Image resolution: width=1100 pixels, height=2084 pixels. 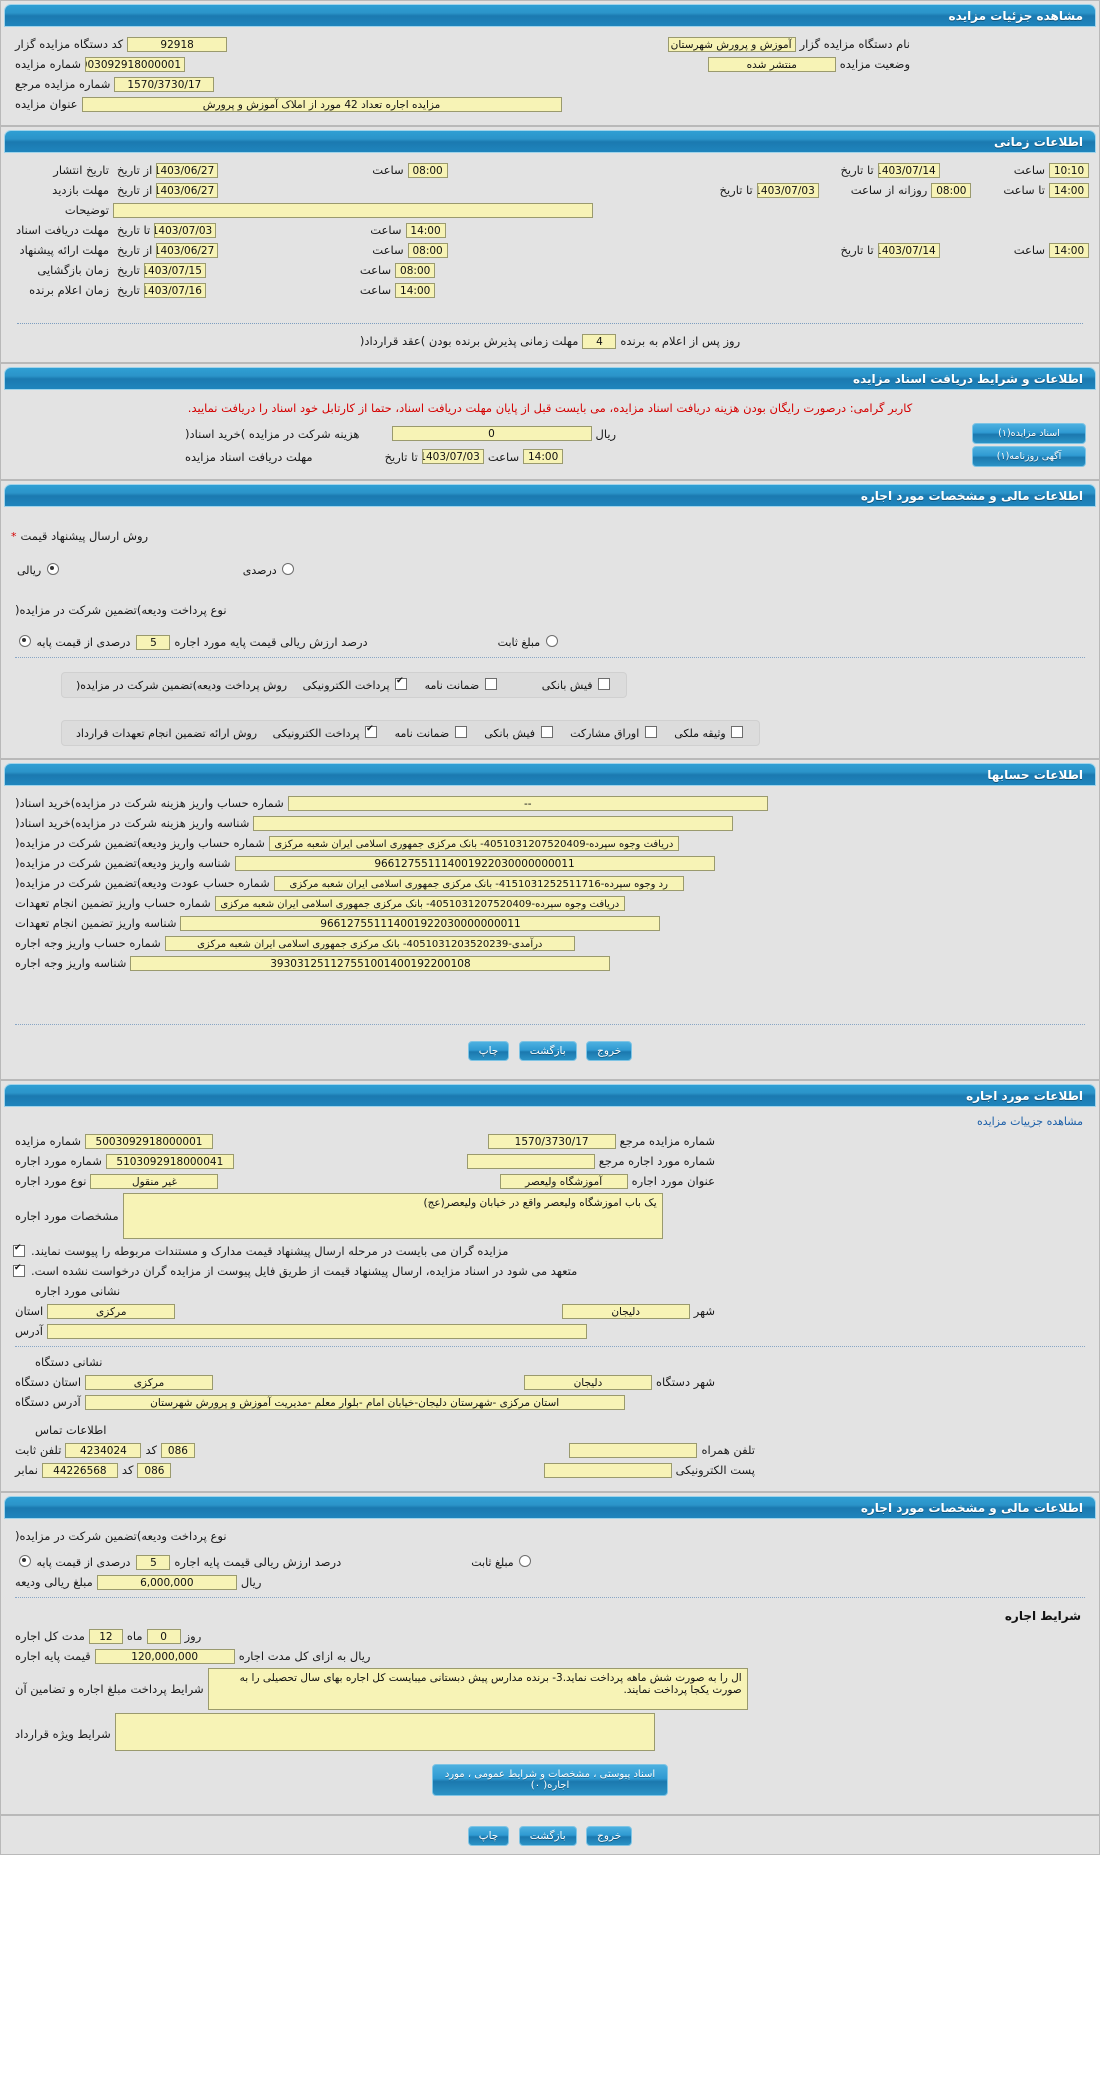 What do you see at coordinates (430, 733) in the screenshot?
I see `guarantee-method-guarantee: ضمانت نامه` at bounding box center [430, 733].